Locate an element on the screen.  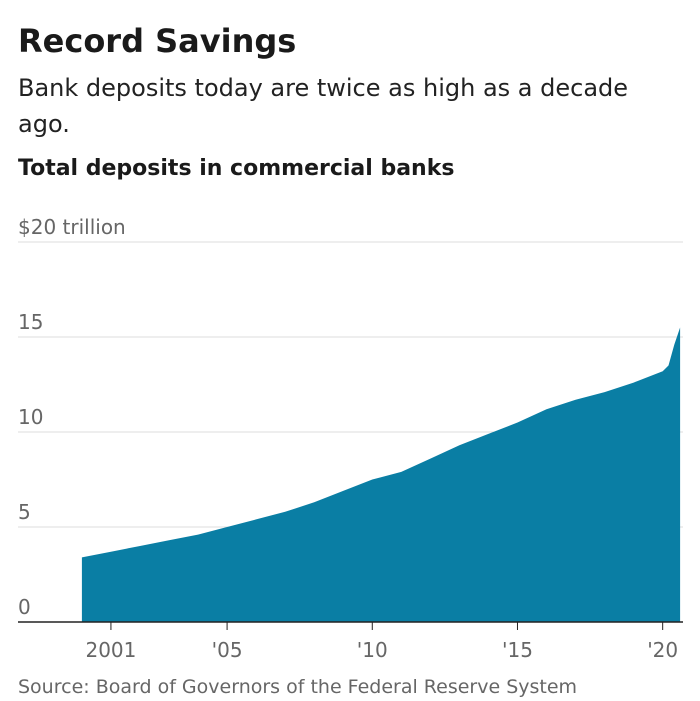
x-tick-label: '05 is located at coordinates (227, 650).